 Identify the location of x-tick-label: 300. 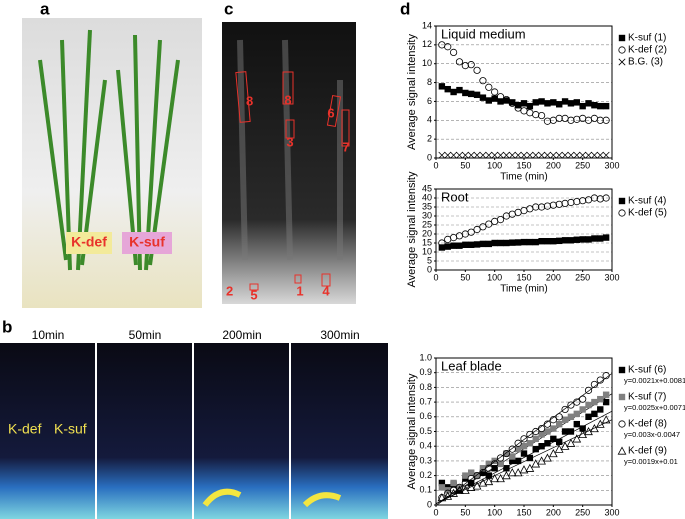
(611, 165).